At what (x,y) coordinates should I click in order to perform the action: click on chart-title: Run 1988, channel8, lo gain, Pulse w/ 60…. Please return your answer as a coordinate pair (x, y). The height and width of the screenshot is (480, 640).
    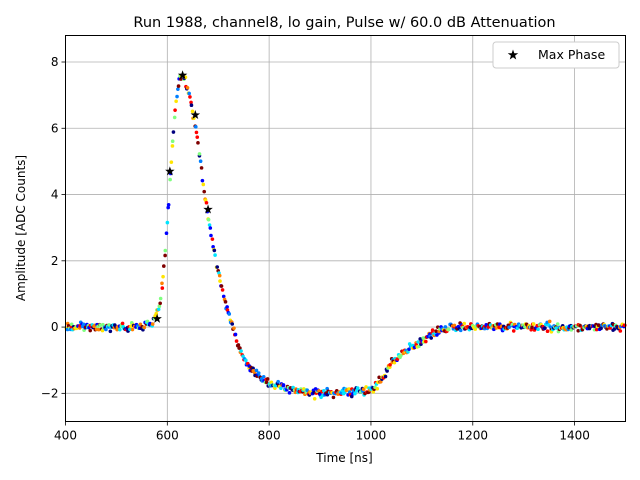
    Looking at the image, I should click on (344, 23).